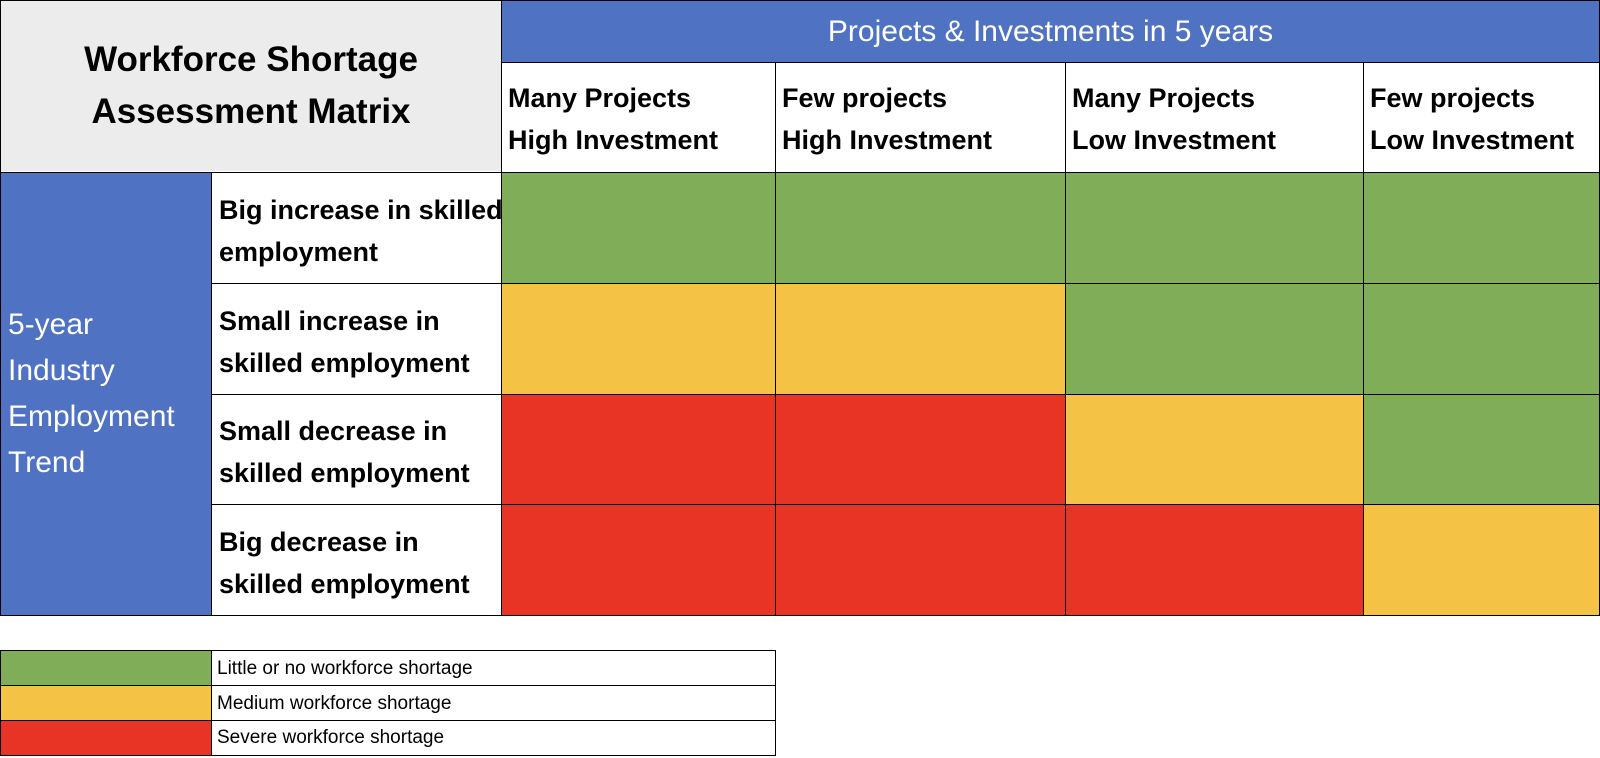 The height and width of the screenshot is (758, 1600). I want to click on matrix-cell-r1-c1, so click(638, 228).